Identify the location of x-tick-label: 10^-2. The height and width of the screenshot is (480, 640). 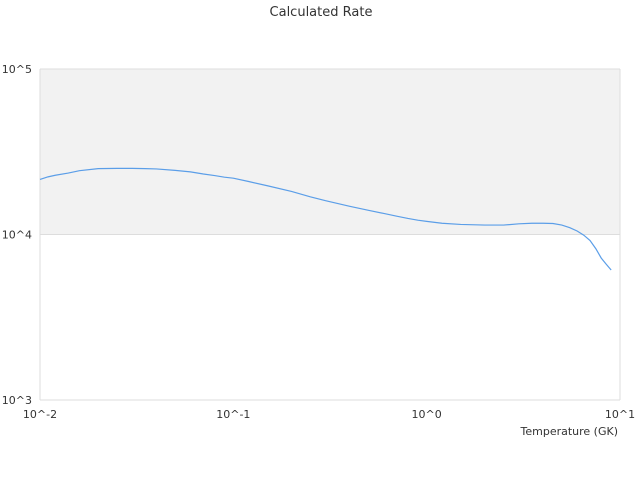
(40, 414).